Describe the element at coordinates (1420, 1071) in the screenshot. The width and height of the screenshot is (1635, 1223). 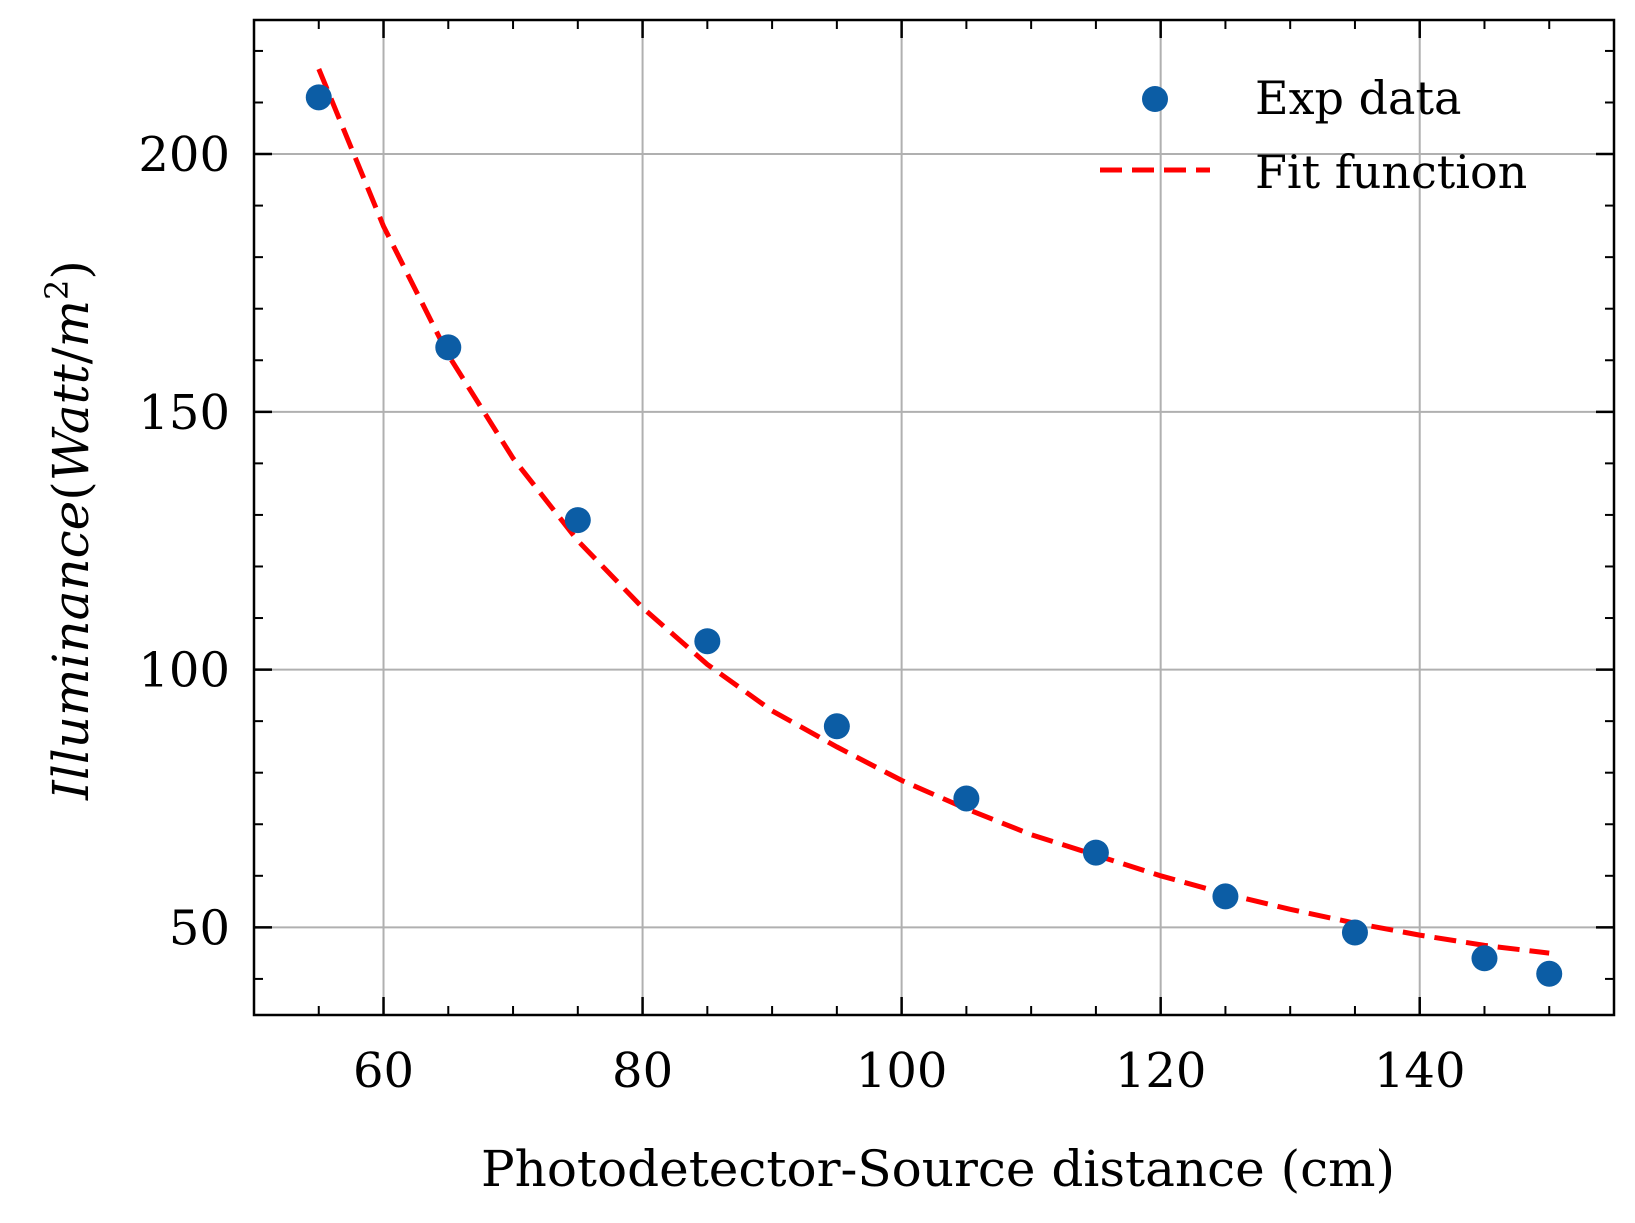
I see `x-tick-label: 140` at that location.